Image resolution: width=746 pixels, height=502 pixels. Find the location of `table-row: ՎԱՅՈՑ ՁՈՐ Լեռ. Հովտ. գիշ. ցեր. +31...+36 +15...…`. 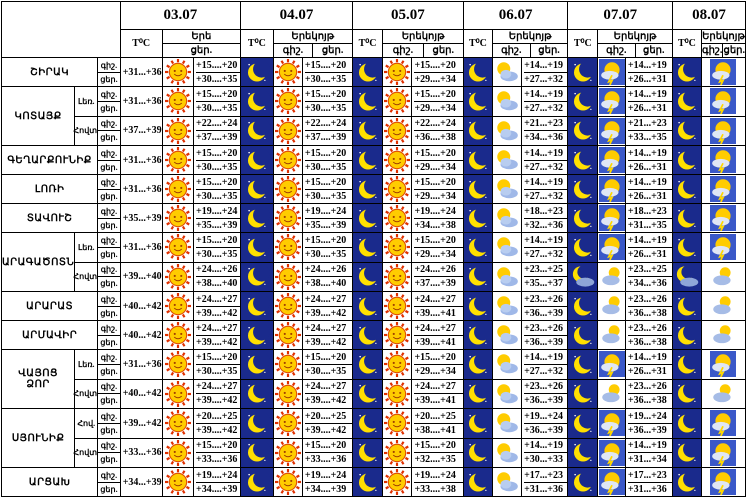

table-row: ՎԱՅՈՑ ՁՈՐ Լեռ. Հովտ. գիշ. ցեր. +31...+36 +15...… is located at coordinates (373, 379).